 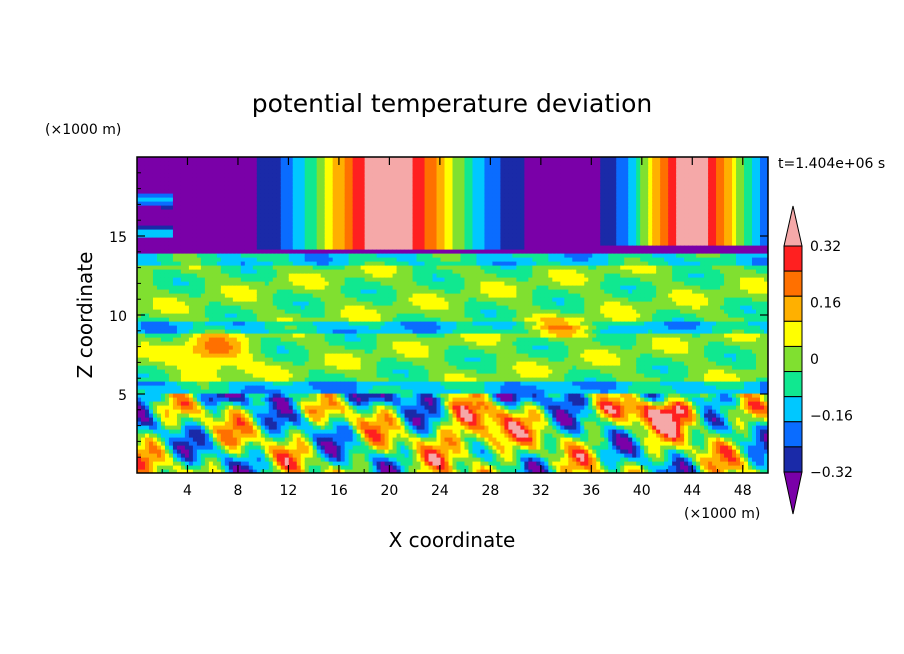 What do you see at coordinates (122, 396) in the screenshot?
I see `y-tick-label: 5` at bounding box center [122, 396].